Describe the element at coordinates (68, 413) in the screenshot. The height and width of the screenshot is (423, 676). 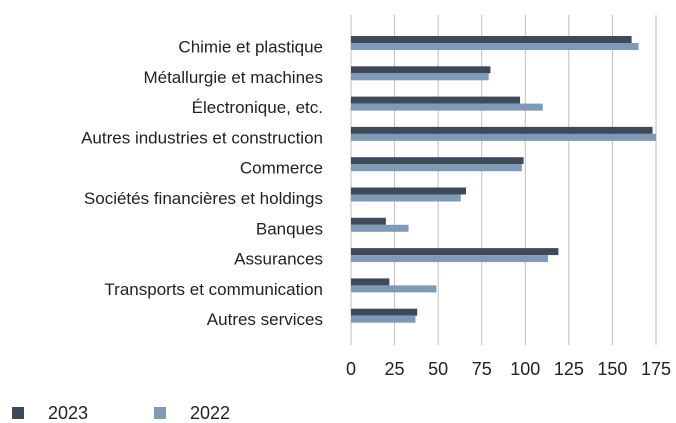
I see `legend-label: 2023` at that location.